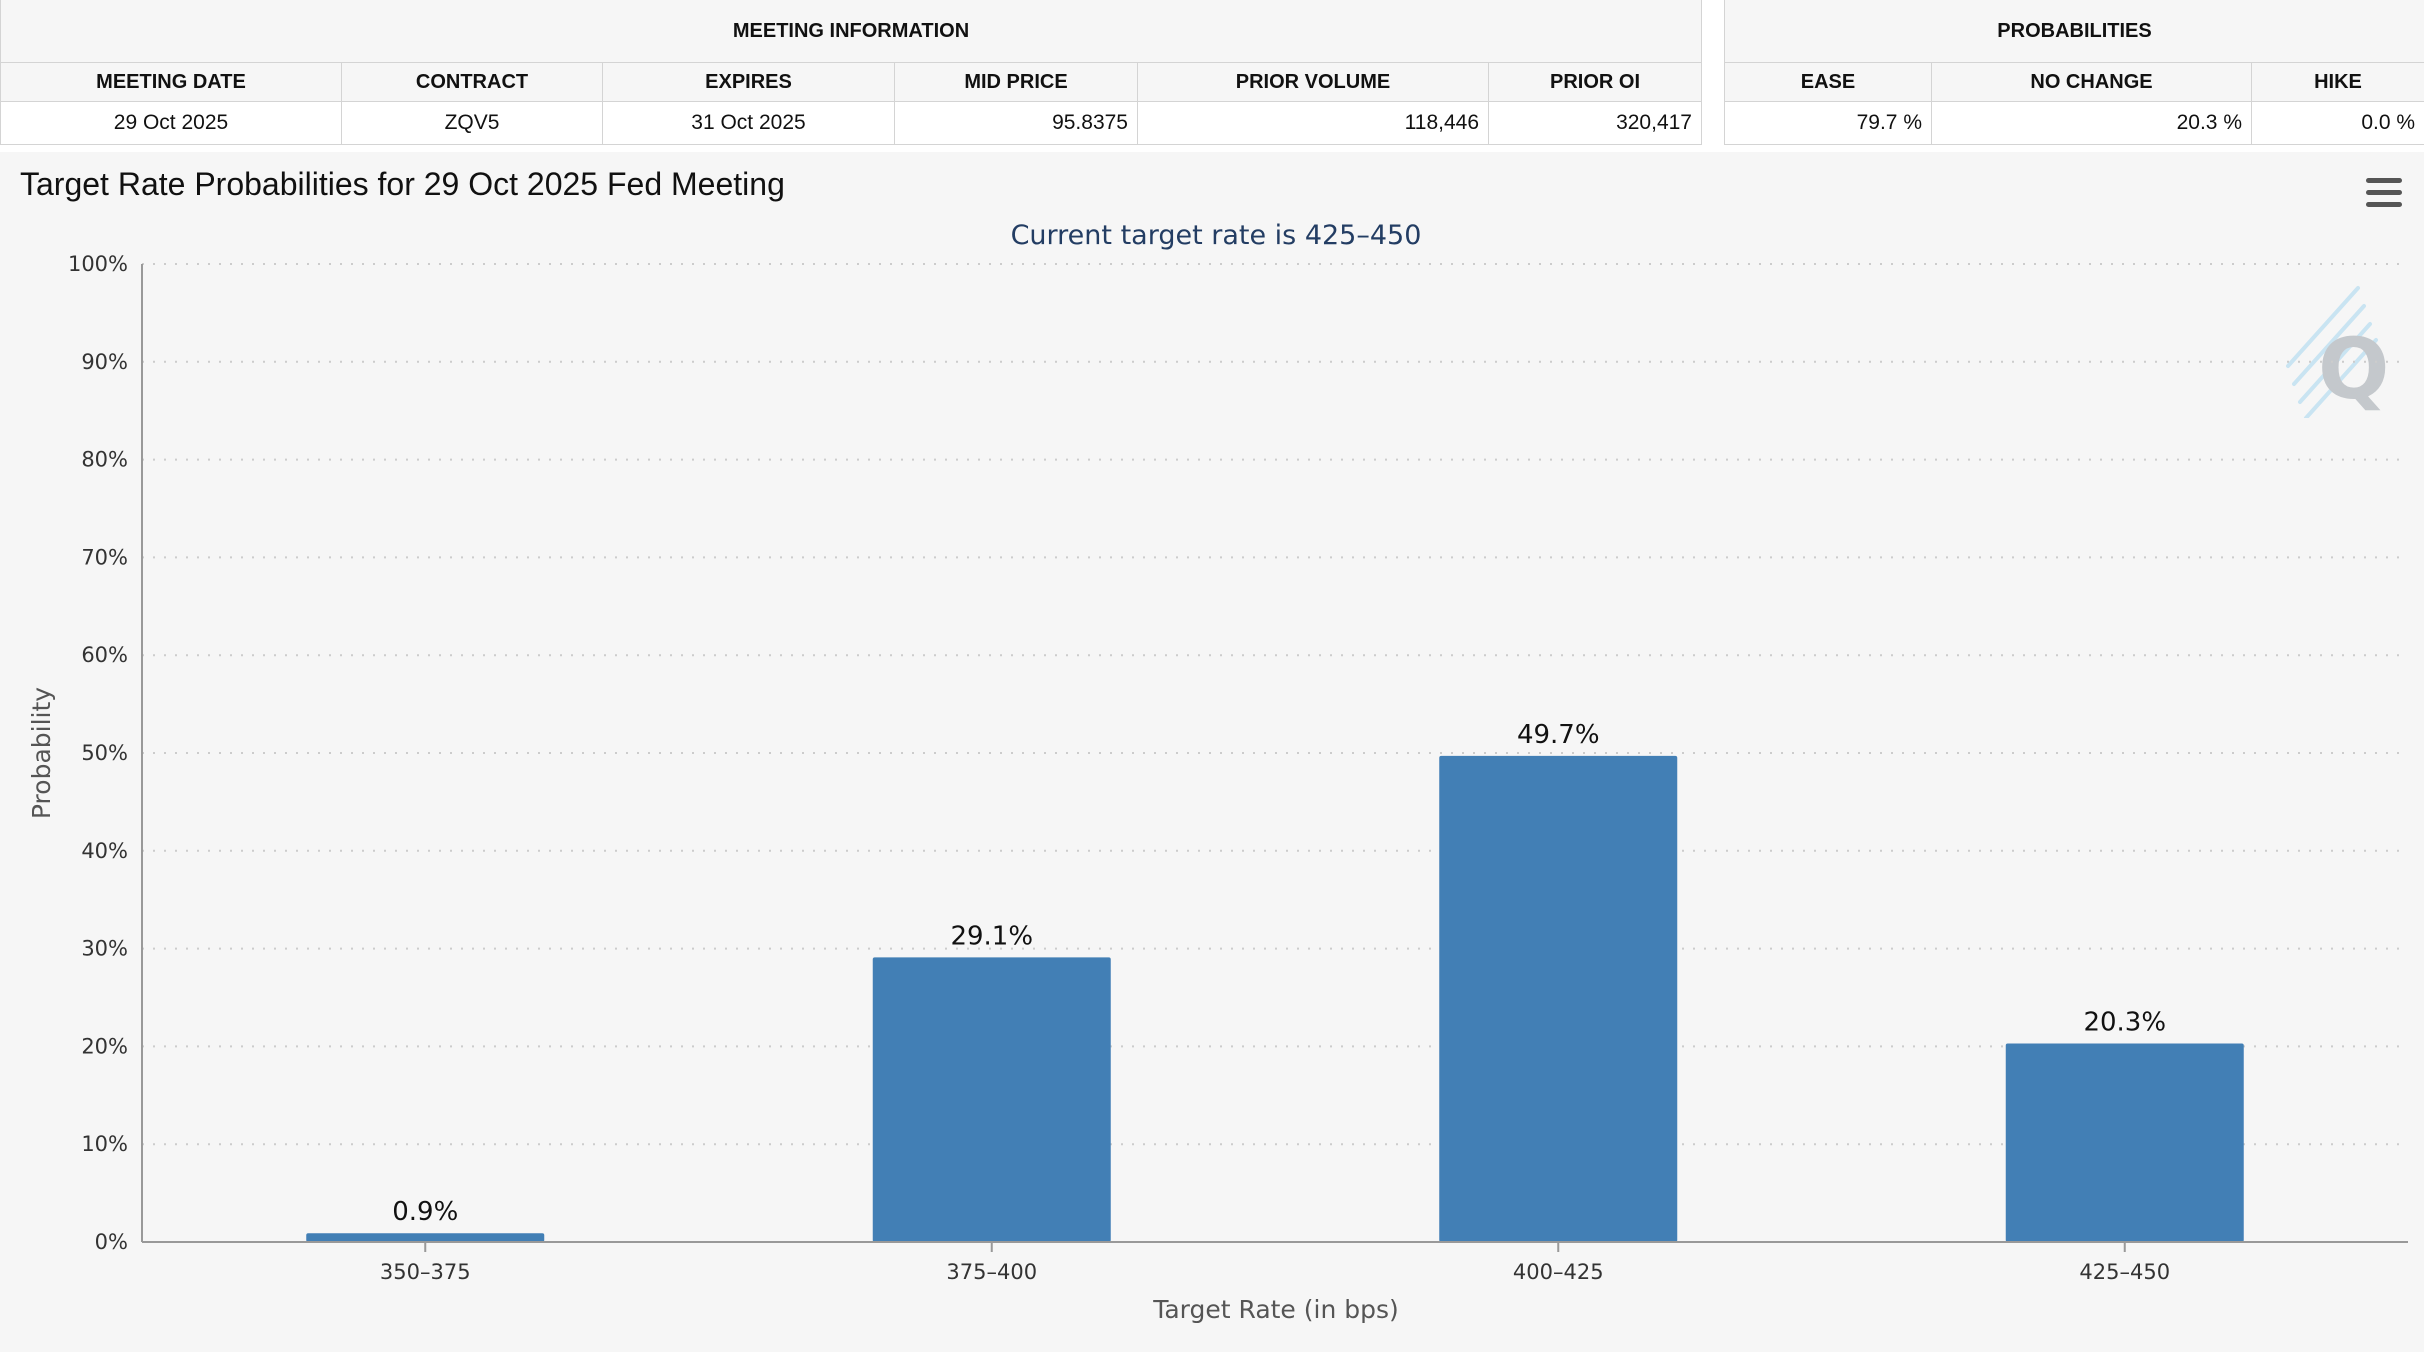 This screenshot has height=1352, width=2424. Describe the element at coordinates (1275, 1309) in the screenshot. I see `x-axis-title: Target Rate (in bps)` at that location.